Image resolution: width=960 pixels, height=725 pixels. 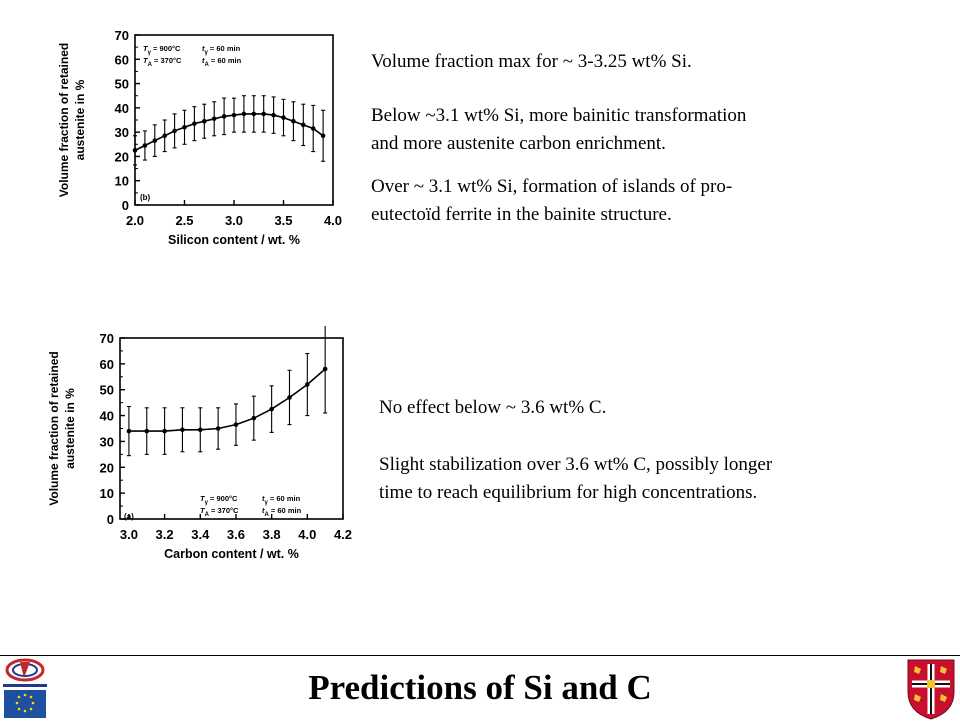 What do you see at coordinates (281, 500) in the screenshot?
I see `c-condition-time-1: tγ = 60 min` at bounding box center [281, 500].